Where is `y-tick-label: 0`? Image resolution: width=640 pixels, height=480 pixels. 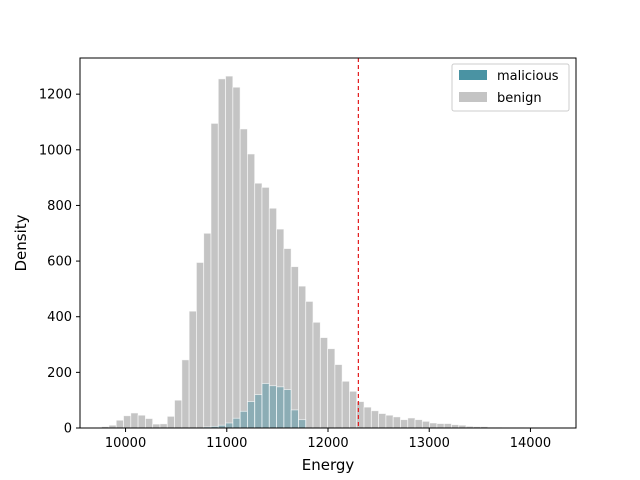
y-tick-label: 0 is located at coordinates (68, 429).